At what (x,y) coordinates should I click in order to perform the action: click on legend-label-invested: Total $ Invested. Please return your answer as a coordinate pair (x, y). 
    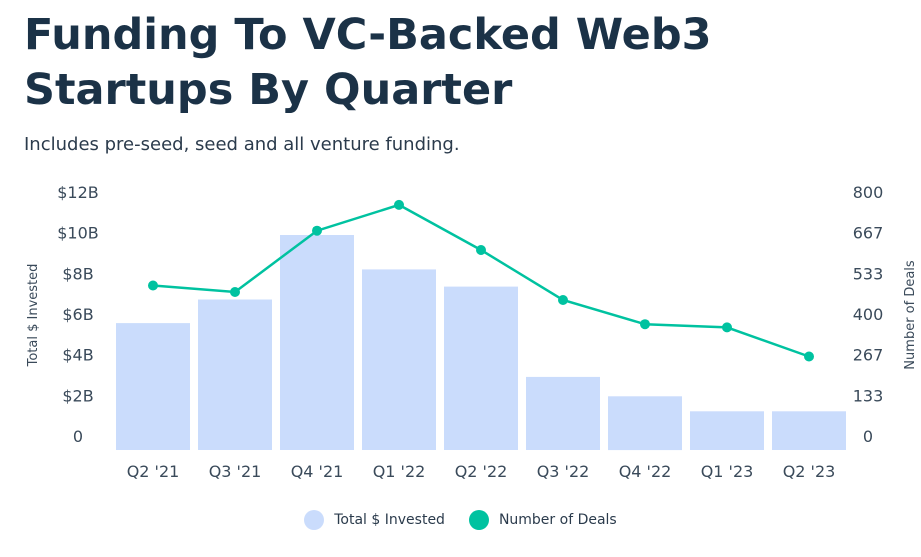
    Looking at the image, I should click on (389, 520).